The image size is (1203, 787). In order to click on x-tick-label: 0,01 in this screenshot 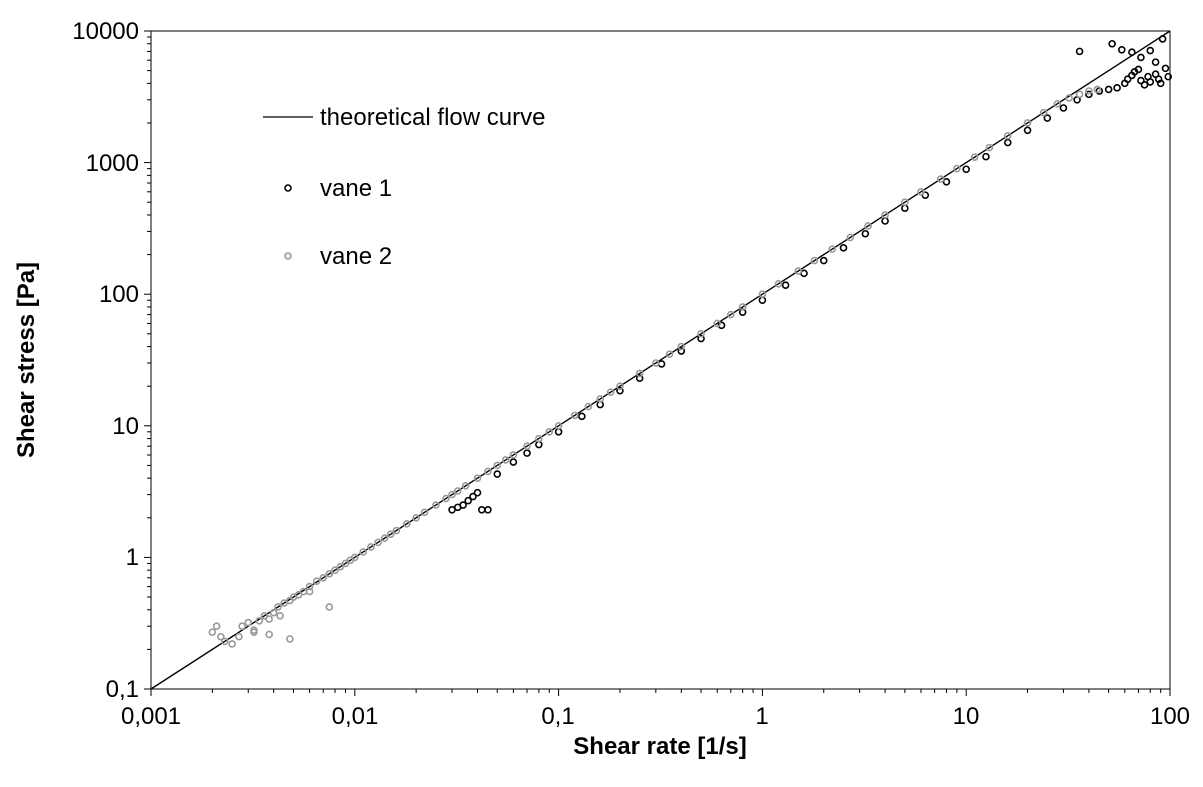, I will do `click(355, 716)`.